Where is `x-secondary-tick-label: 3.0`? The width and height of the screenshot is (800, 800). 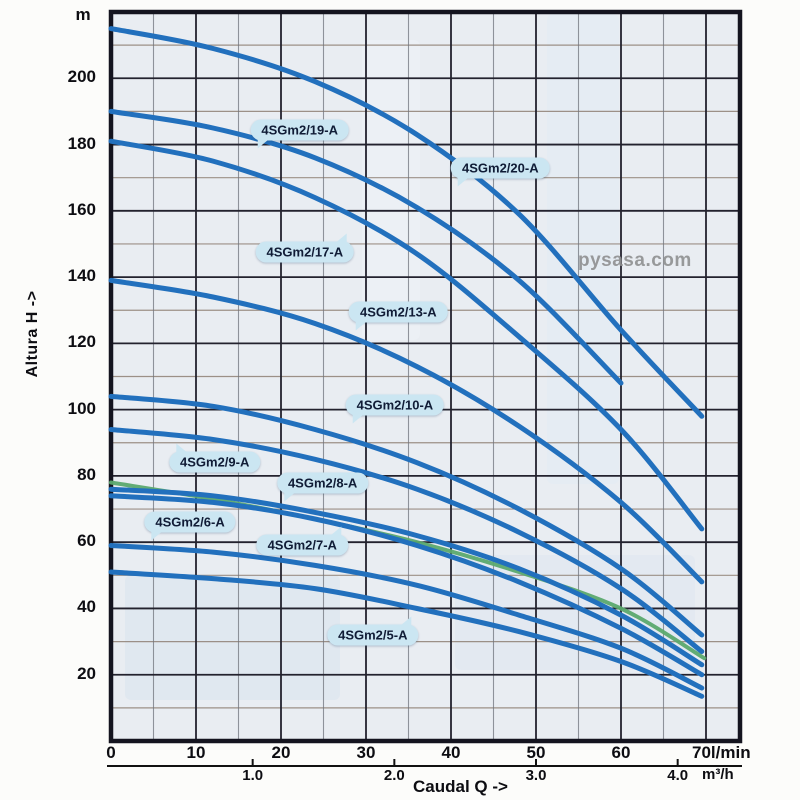 x-secondary-tick-label: 3.0 is located at coordinates (536, 775).